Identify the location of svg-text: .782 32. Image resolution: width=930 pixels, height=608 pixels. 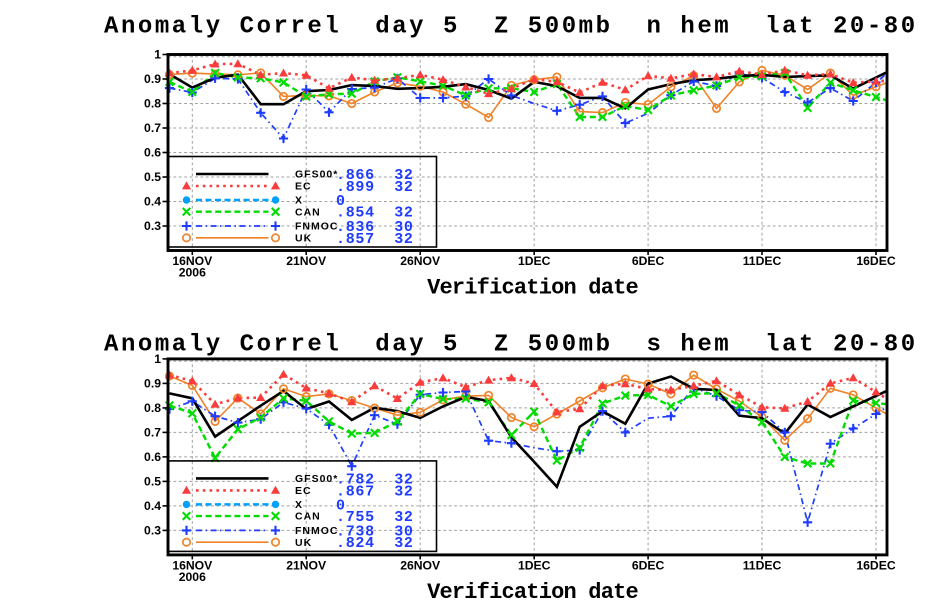
(375, 479).